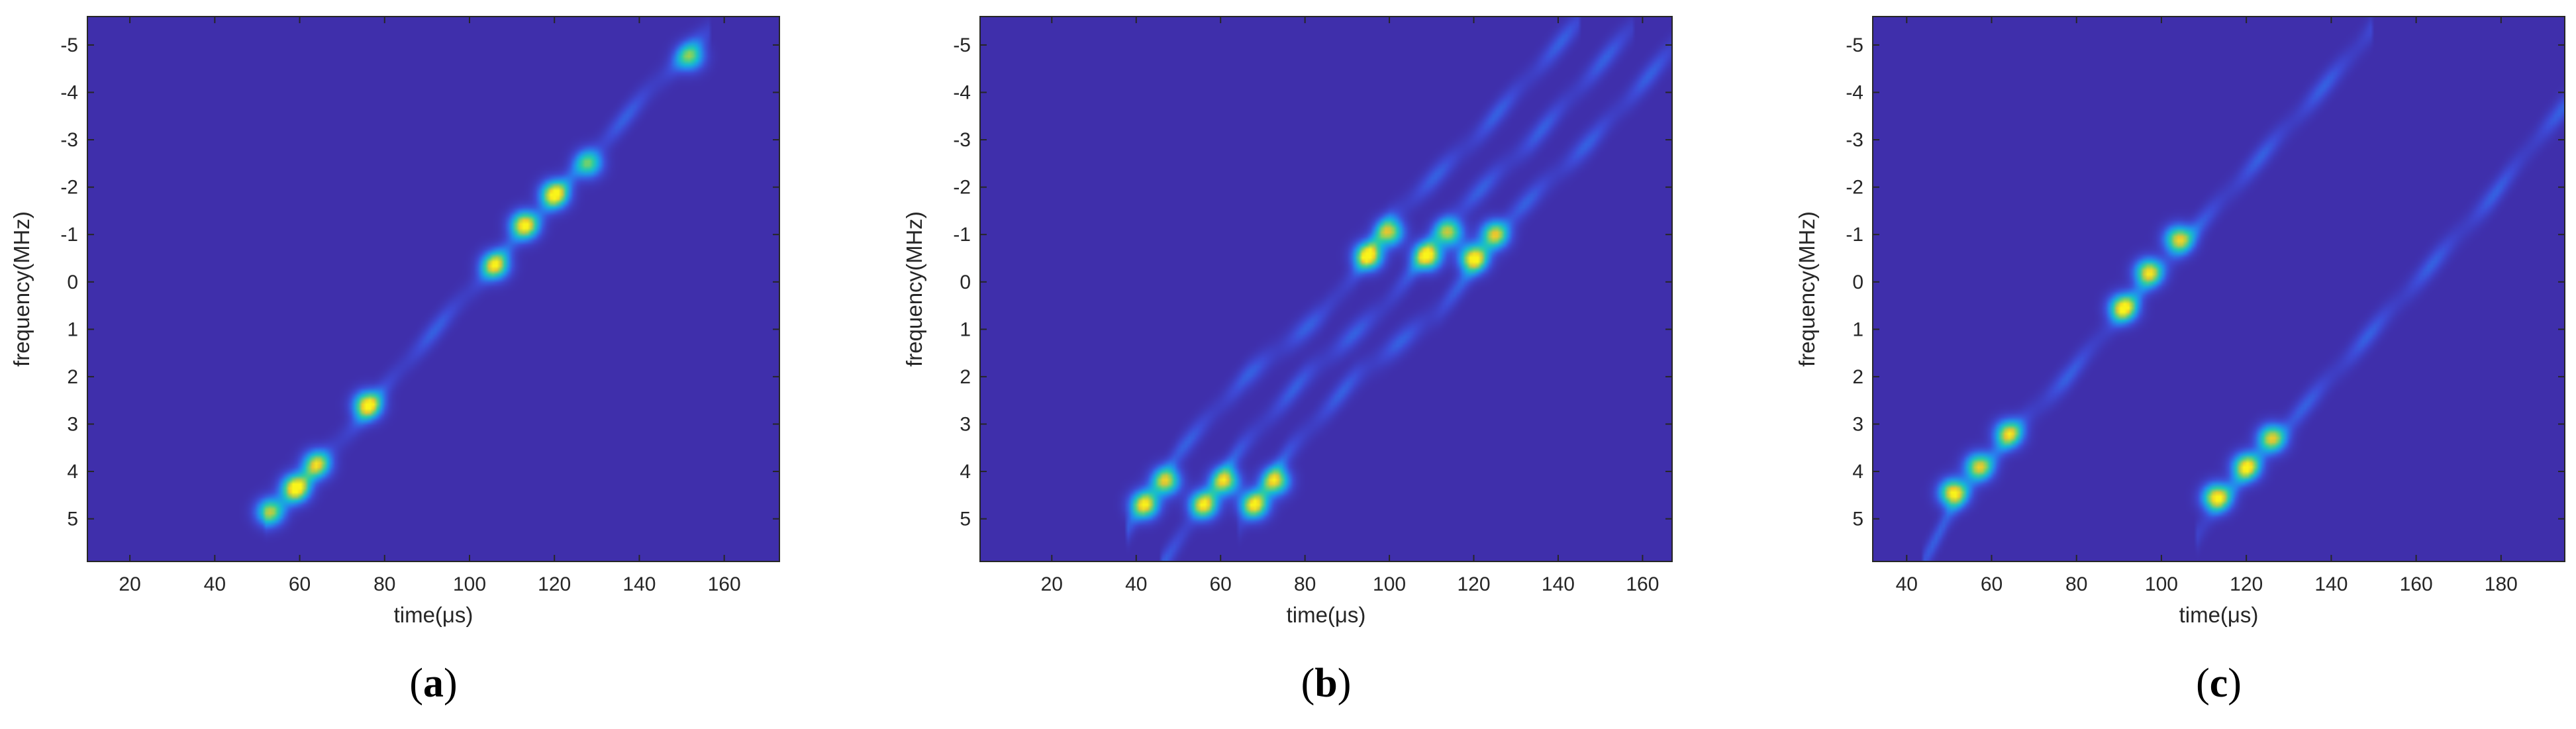  Describe the element at coordinates (433, 683) in the screenshot. I see `panel-label: (a)` at that location.